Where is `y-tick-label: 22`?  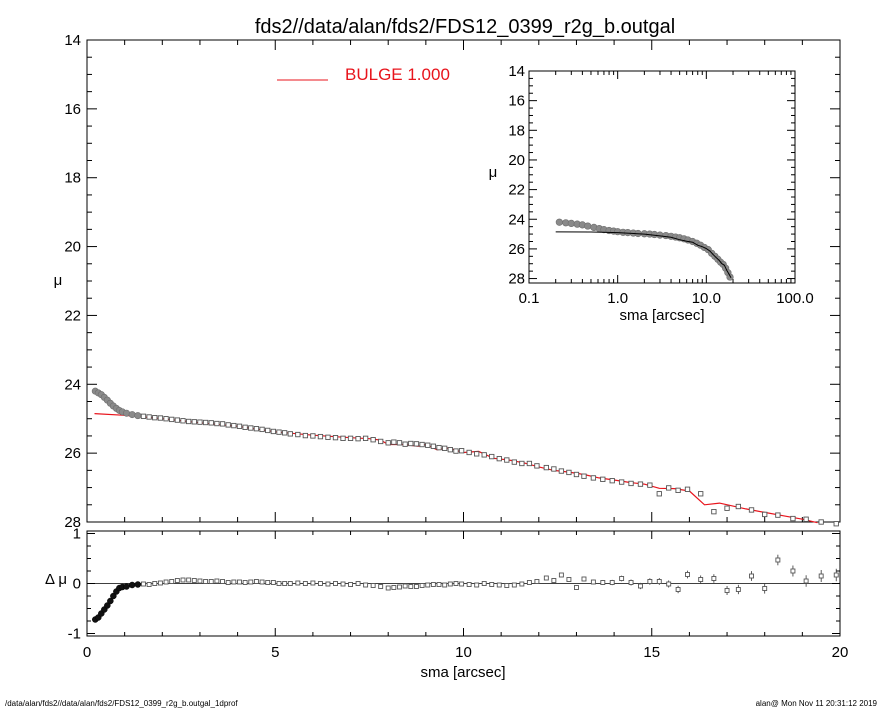
y-tick-label: 22 is located at coordinates (72, 315).